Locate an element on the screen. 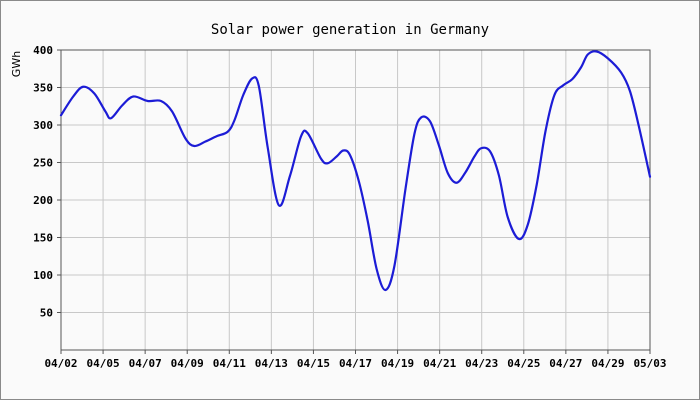 The height and width of the screenshot is (400, 700). x-tick-label-10: 04/23 is located at coordinates (481, 363).